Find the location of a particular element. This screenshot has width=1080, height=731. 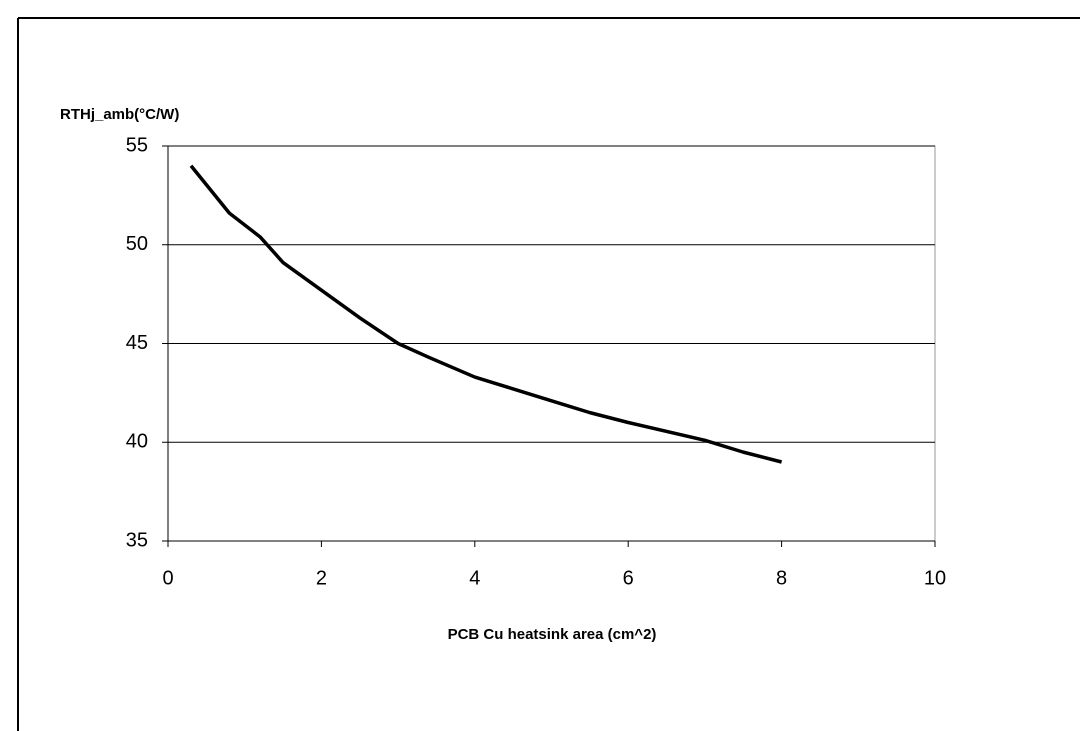

x-tick-label: 6 is located at coordinates (628, 578).